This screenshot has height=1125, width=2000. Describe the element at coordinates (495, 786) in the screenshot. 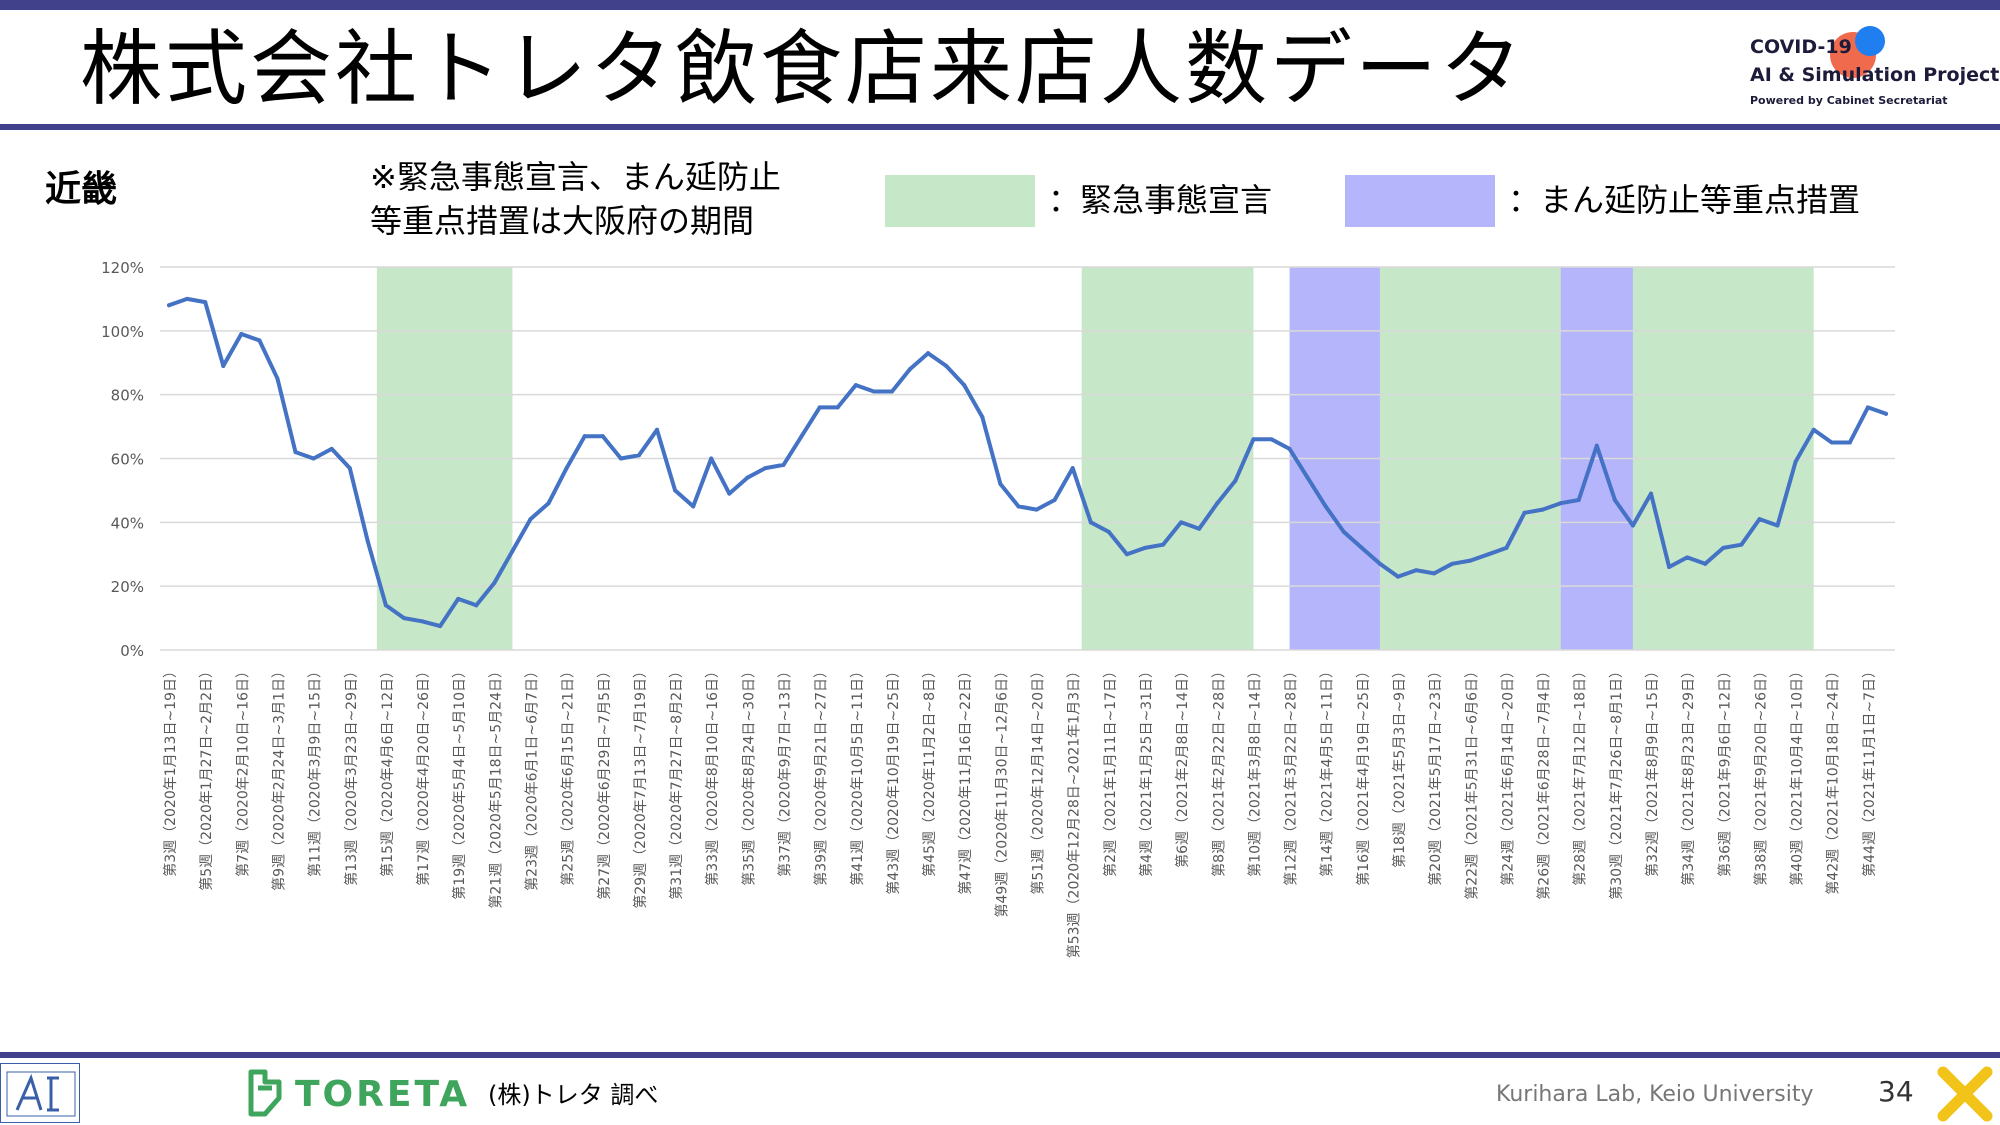

I see `x-tick-label-9: 第21週（2020年5月18日~5月24日）` at that location.